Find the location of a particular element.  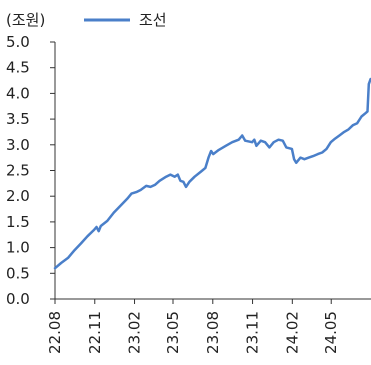

x-axis: 22.08 22.11 23.02 23.05 23.08 23.11 24.02 24.05 is located at coordinates (208, 326).